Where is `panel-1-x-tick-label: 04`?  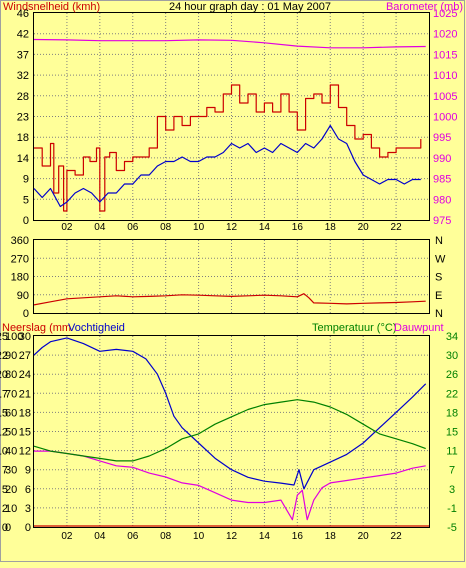 panel-1-x-tick-label: 04 is located at coordinates (100, 227).